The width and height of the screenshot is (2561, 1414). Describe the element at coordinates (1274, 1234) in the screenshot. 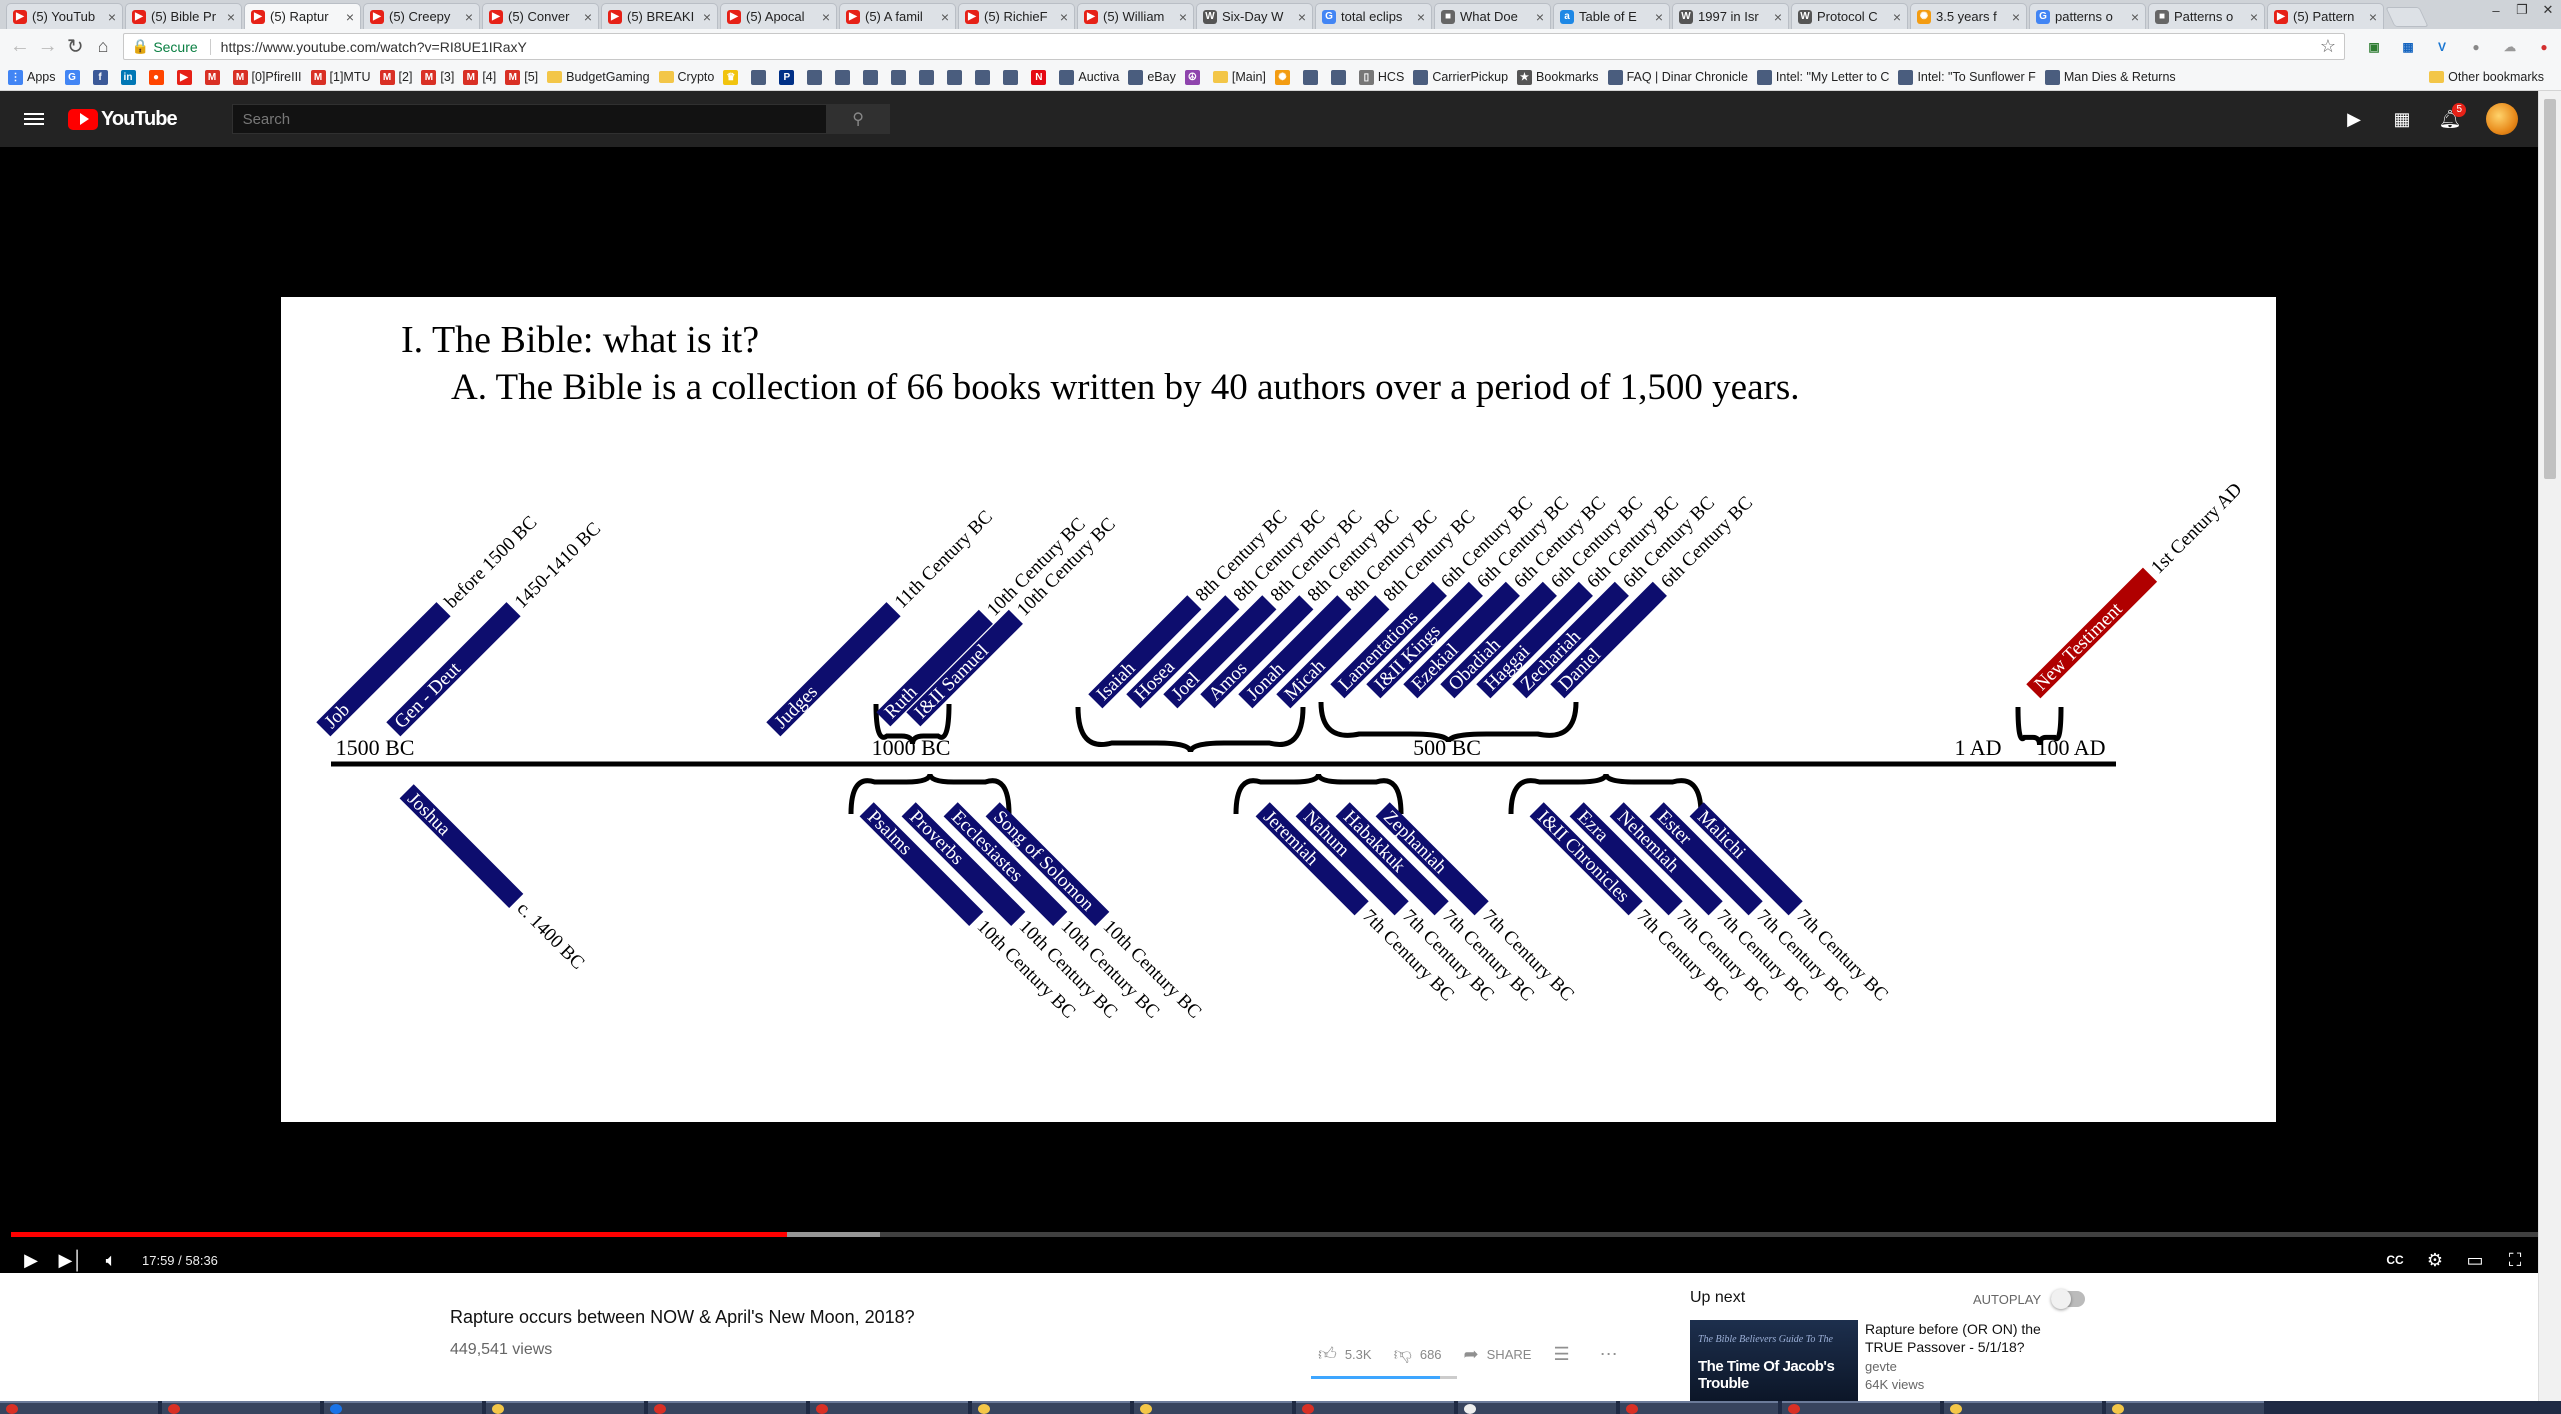

I see `progress-bar` at that location.